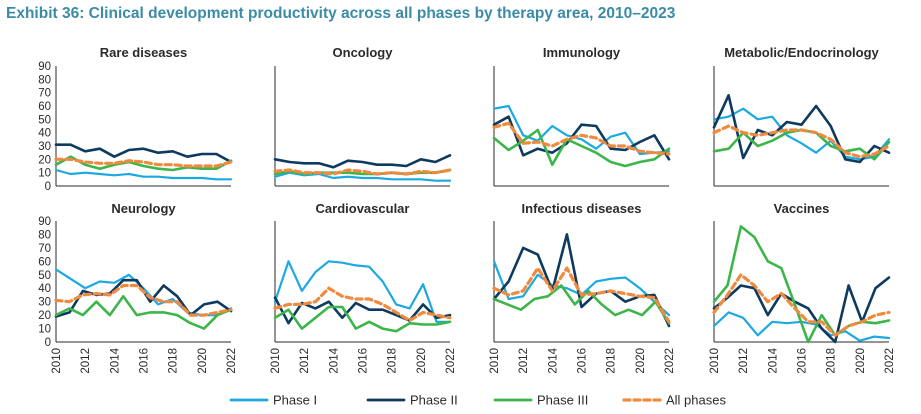 This screenshot has width=921, height=414. Describe the element at coordinates (582, 52) in the screenshot. I see `panel-title: Immunology` at that location.